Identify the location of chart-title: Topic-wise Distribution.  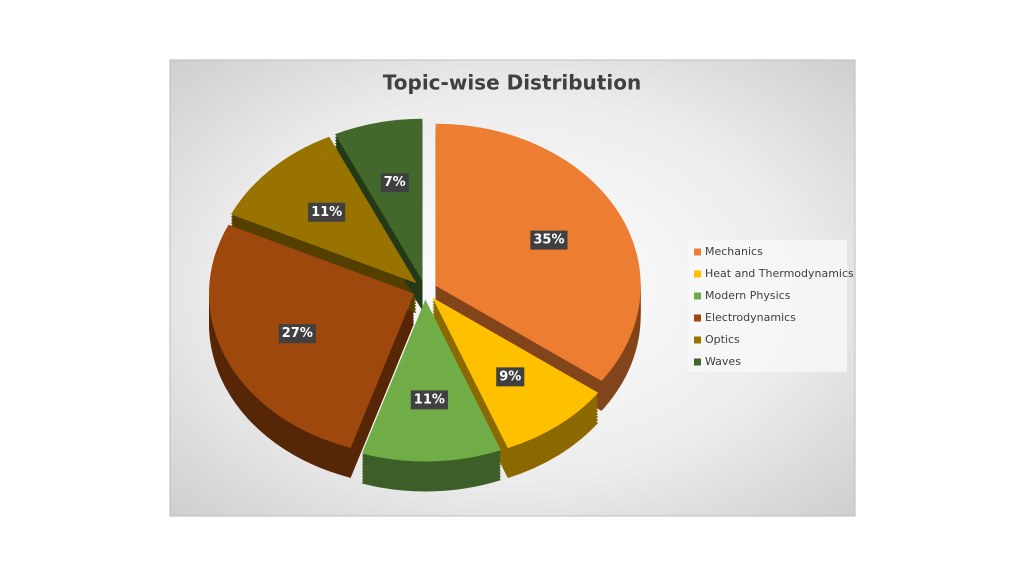
(512, 83).